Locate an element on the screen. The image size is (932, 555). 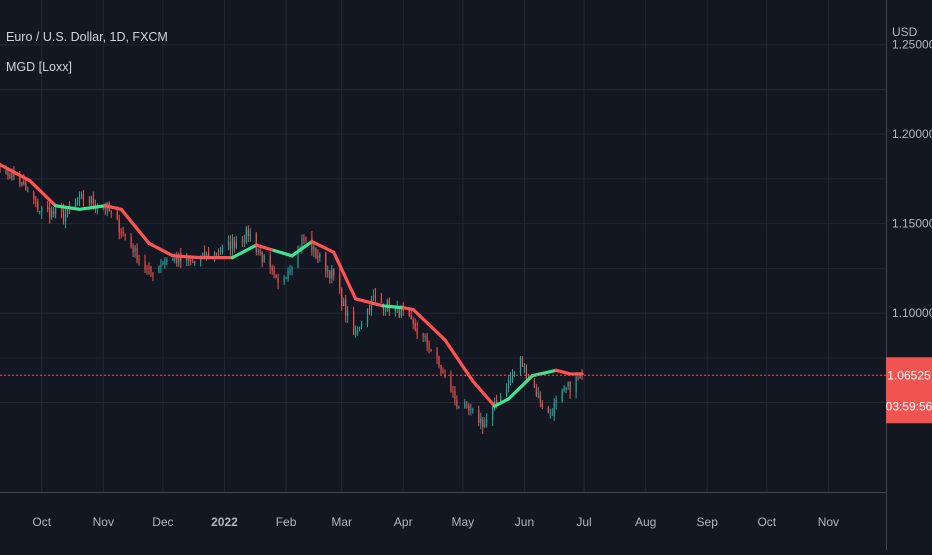
x-tick-label-9: Jul is located at coordinates (583, 522).